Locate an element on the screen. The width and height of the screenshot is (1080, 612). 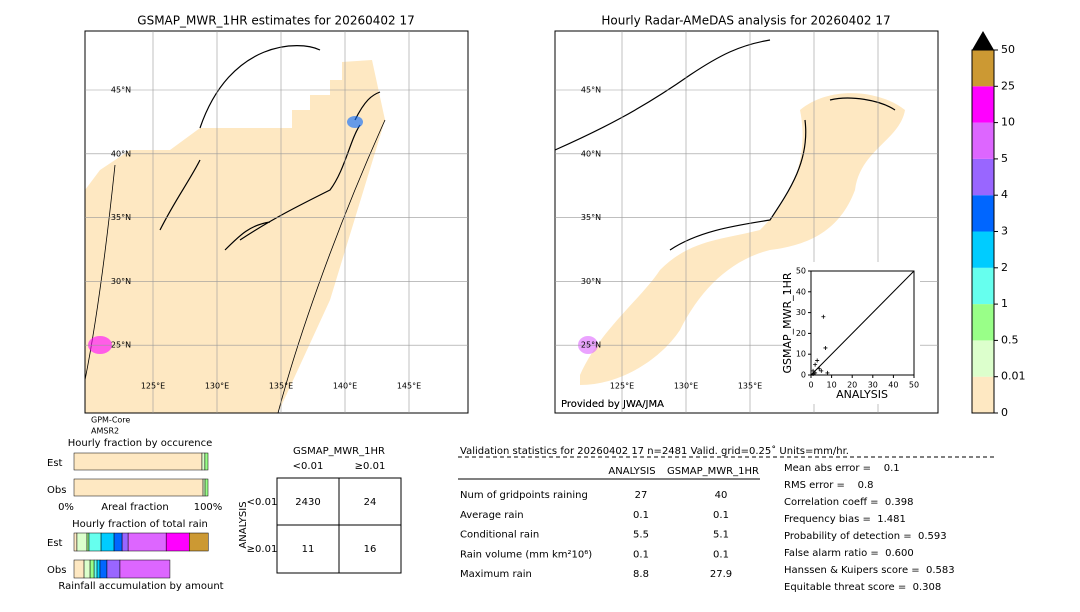
panel-title: Hourly fraction by occurence is located at coordinates (140, 443).